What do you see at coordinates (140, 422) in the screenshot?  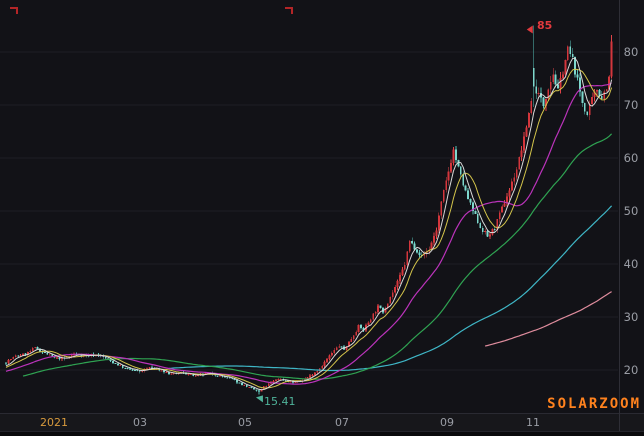 I see `svg-text: 03` at bounding box center [140, 422].